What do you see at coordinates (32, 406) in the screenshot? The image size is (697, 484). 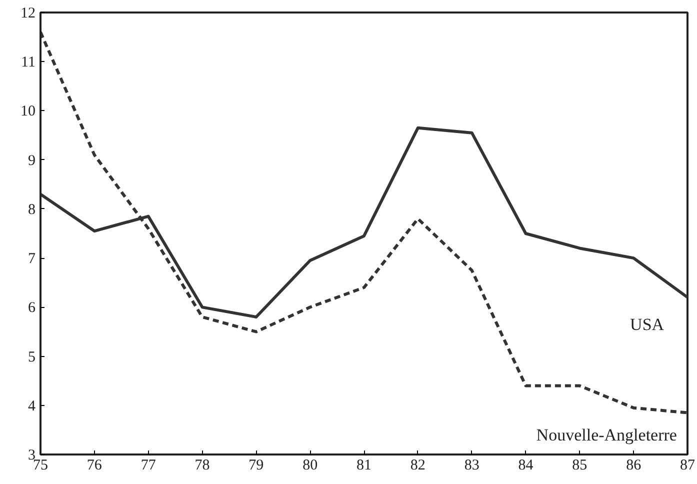 I see `y-tick-label: 4` at bounding box center [32, 406].